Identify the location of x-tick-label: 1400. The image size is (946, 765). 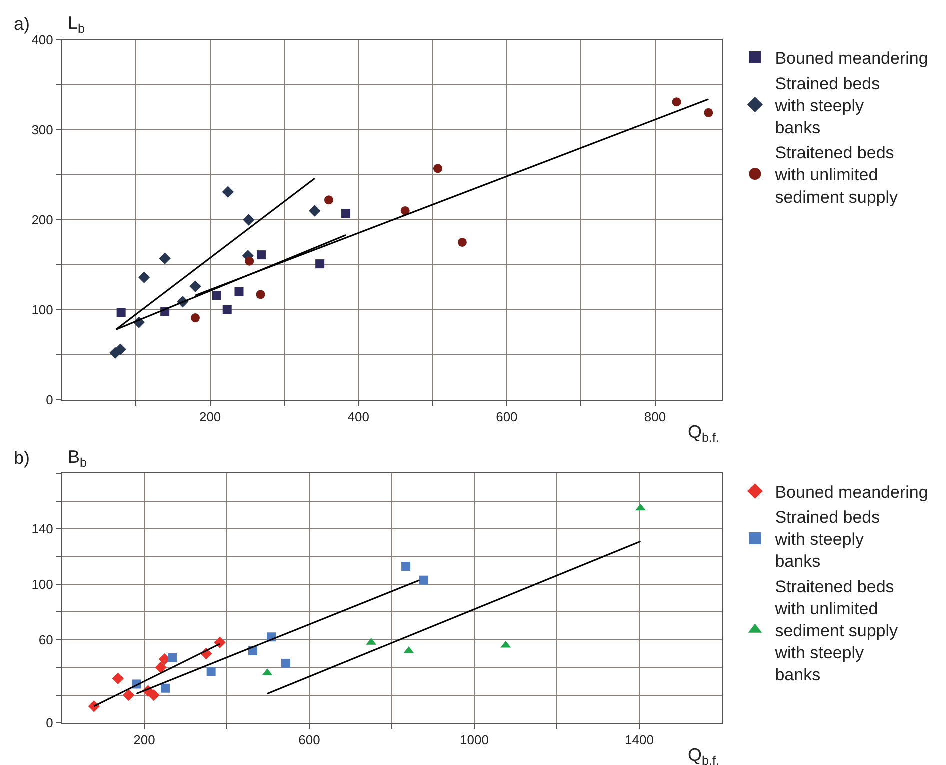
(639, 740).